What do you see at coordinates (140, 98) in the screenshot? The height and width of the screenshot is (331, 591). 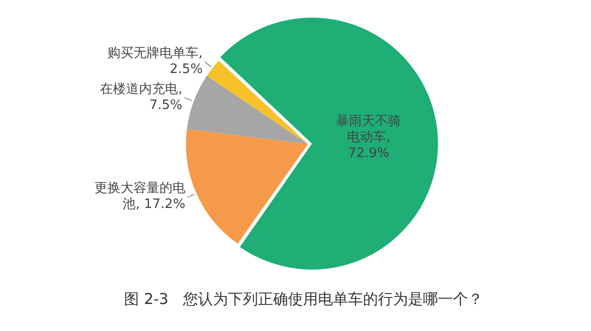 I see `slice-label: 在楼道内充电, 7.5%` at bounding box center [140, 98].